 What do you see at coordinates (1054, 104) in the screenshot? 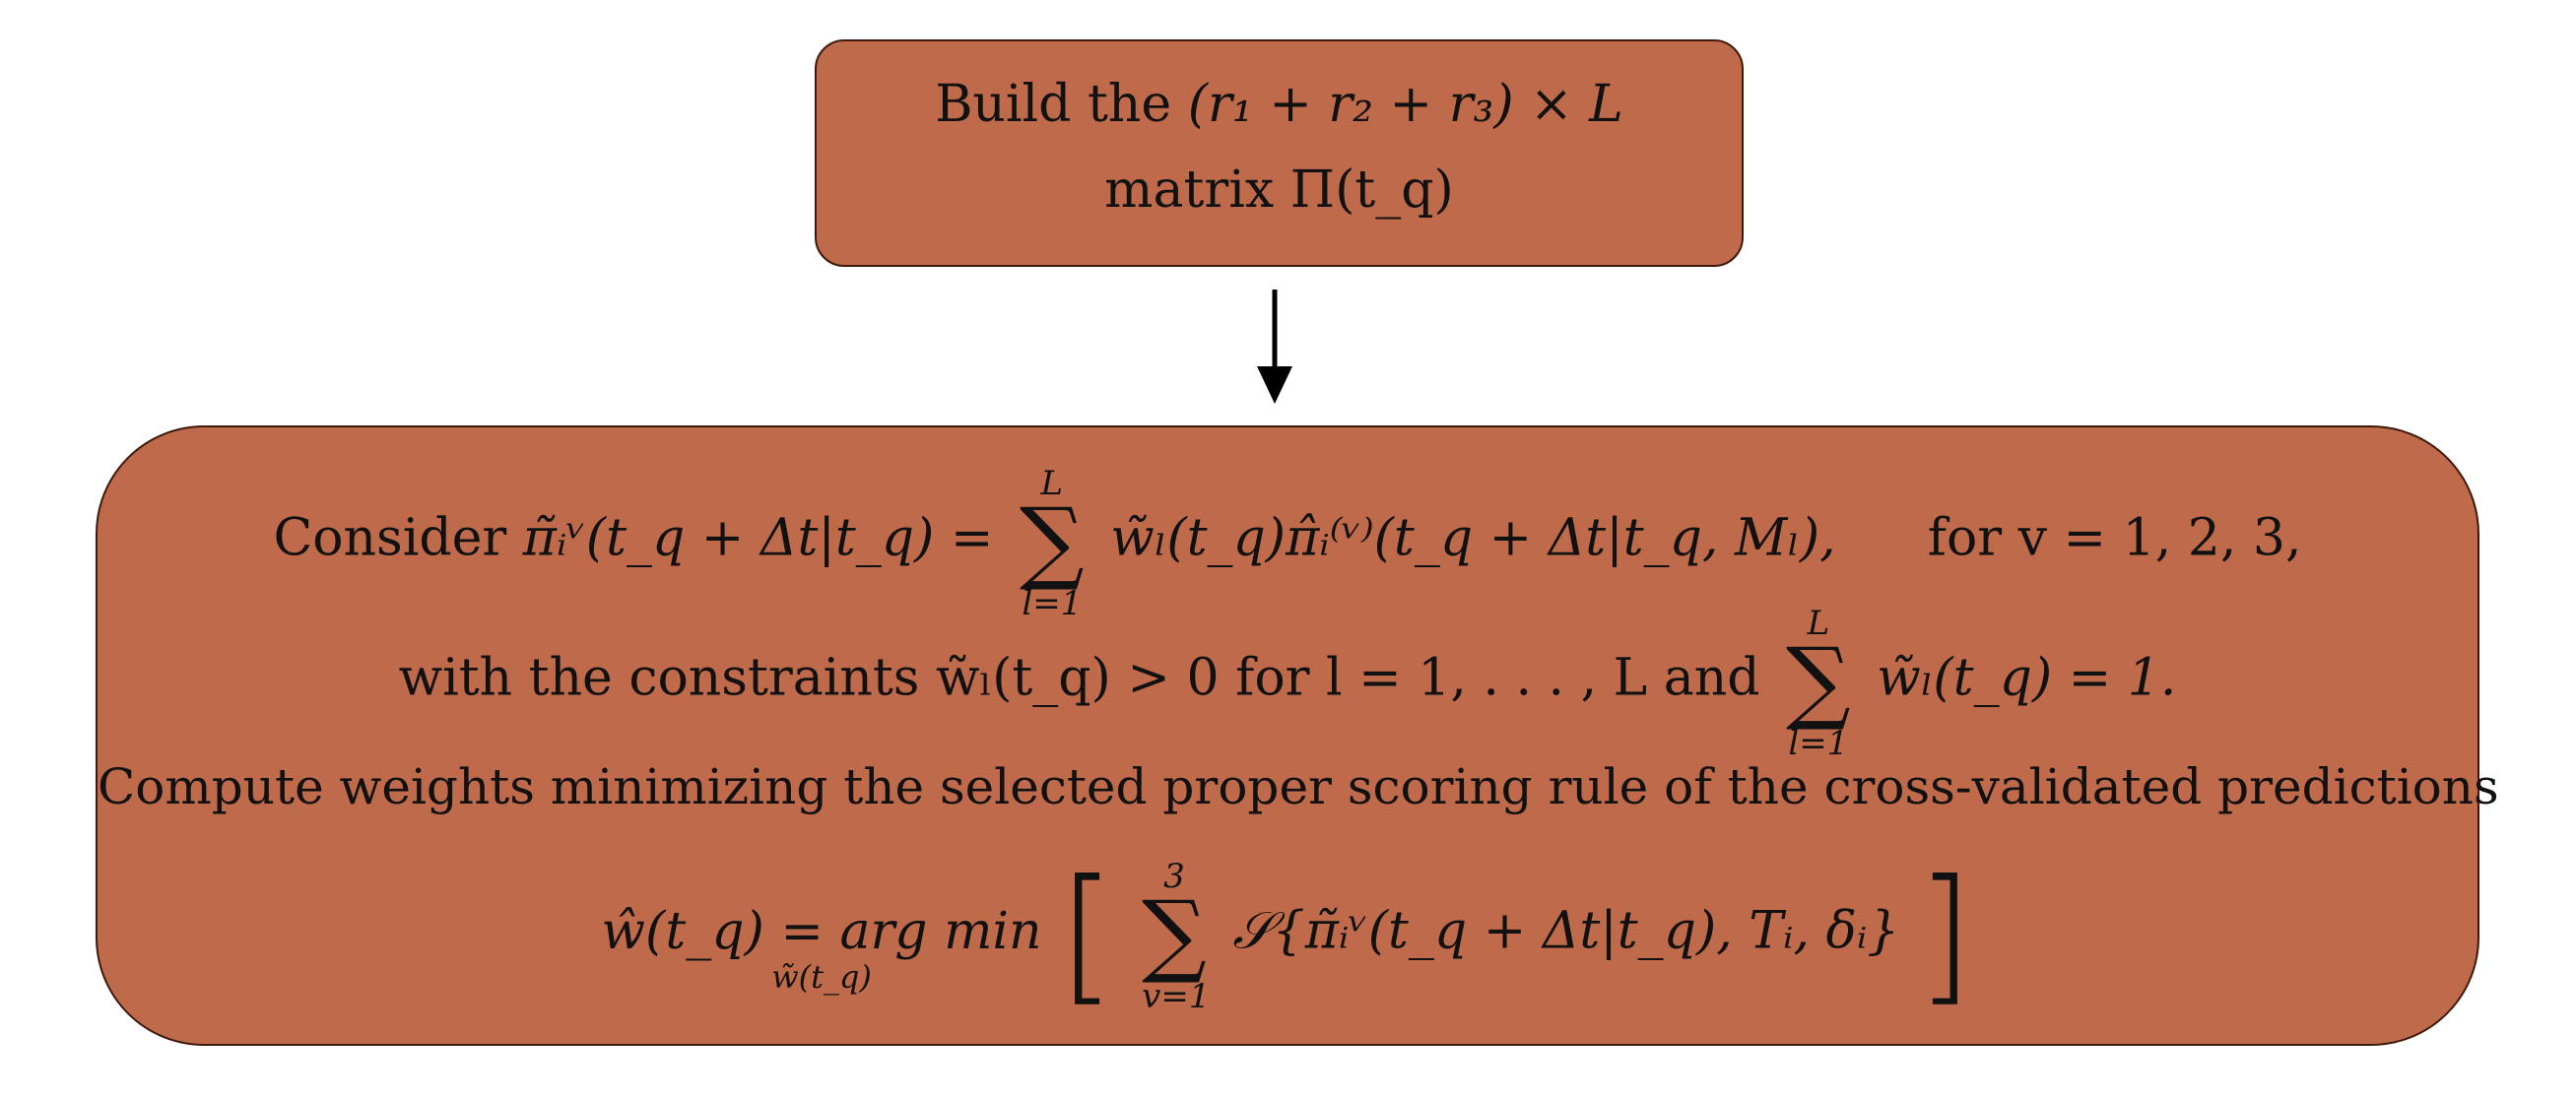
I see `build-label: Build the` at bounding box center [1054, 104].